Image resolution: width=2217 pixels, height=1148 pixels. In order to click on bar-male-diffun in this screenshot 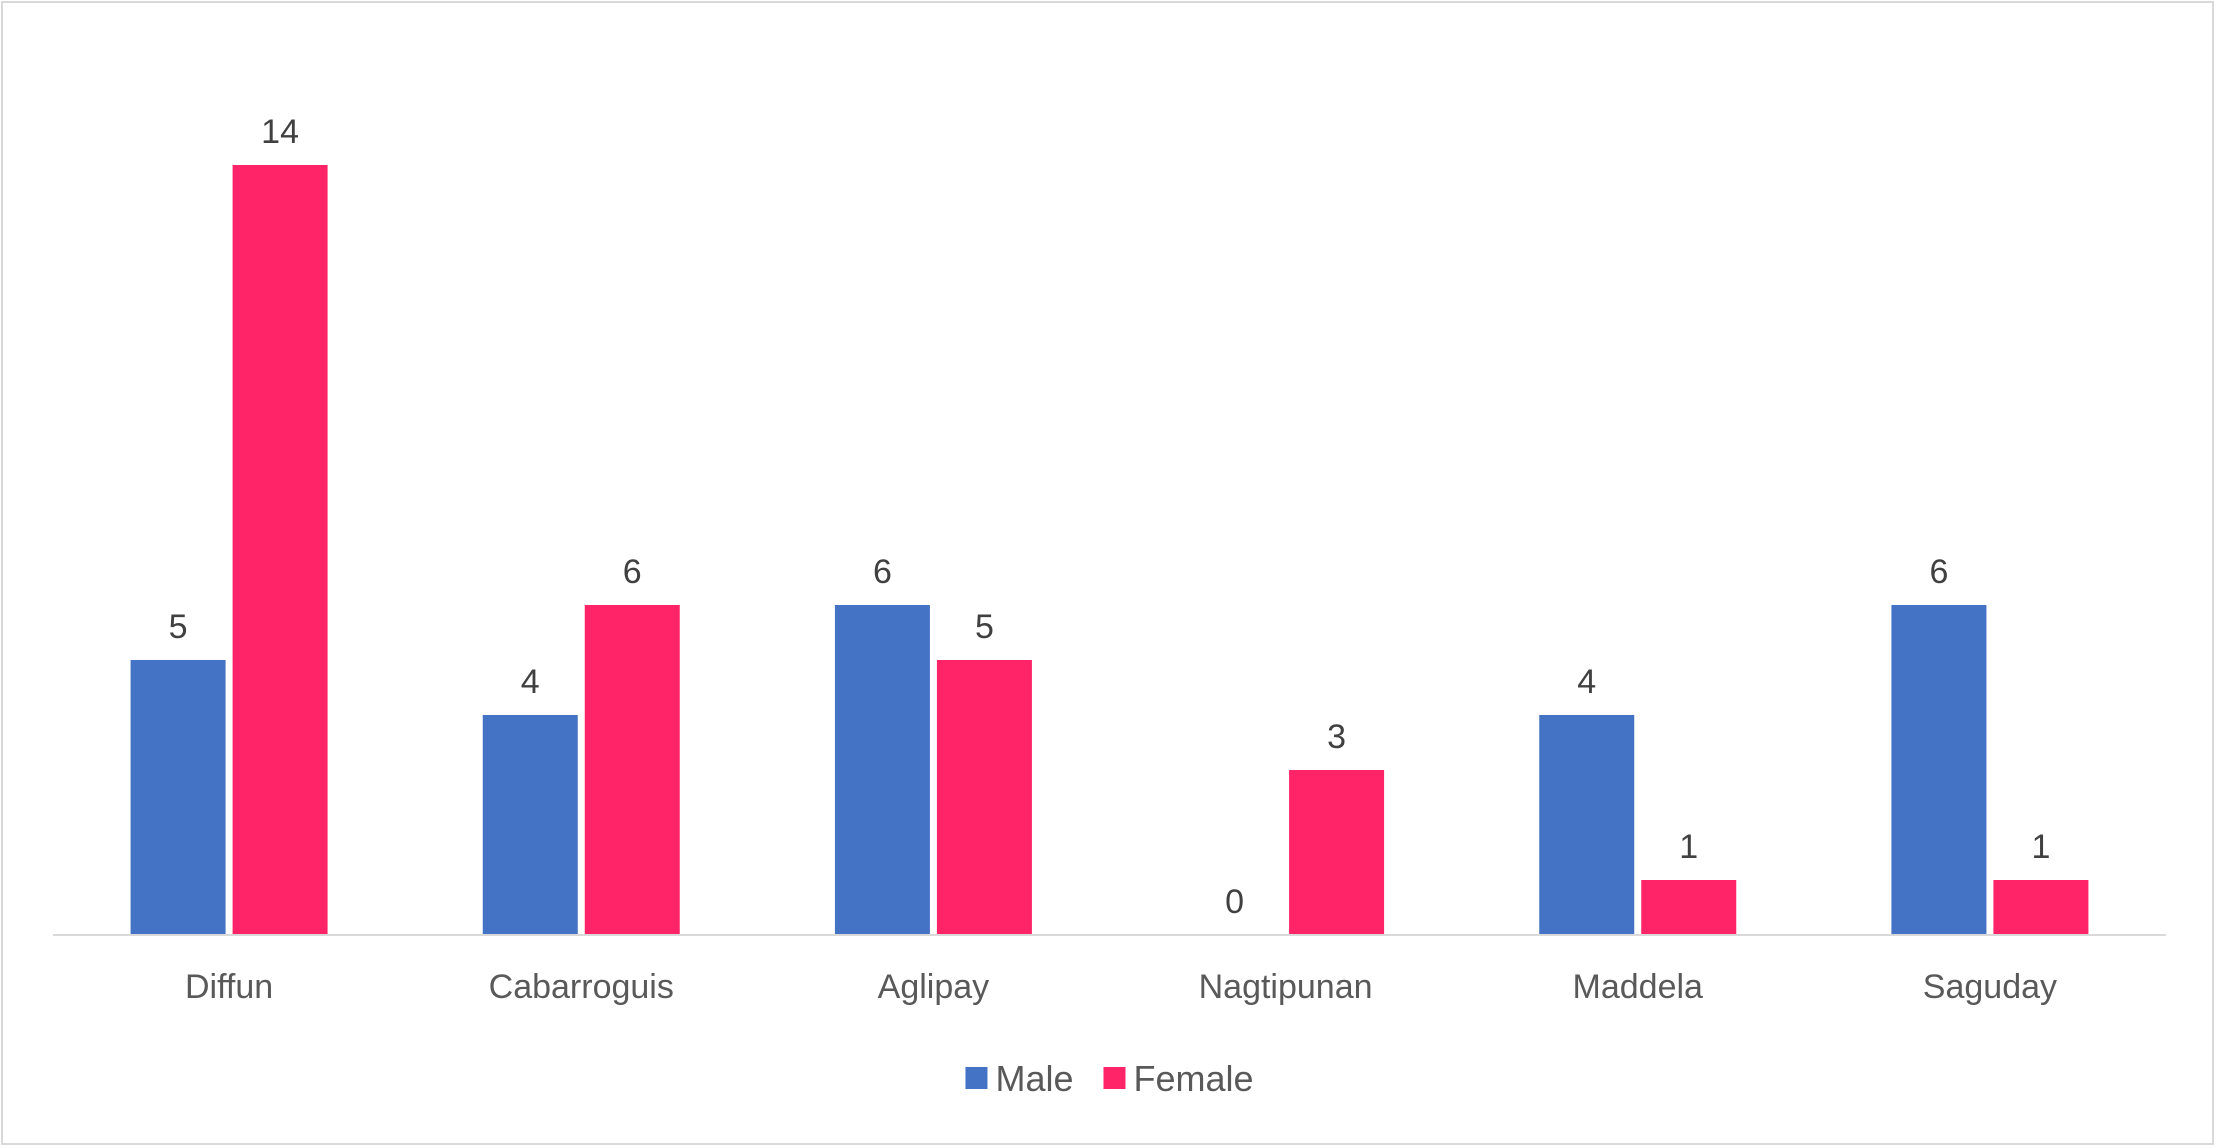, I will do `click(178, 797)`.